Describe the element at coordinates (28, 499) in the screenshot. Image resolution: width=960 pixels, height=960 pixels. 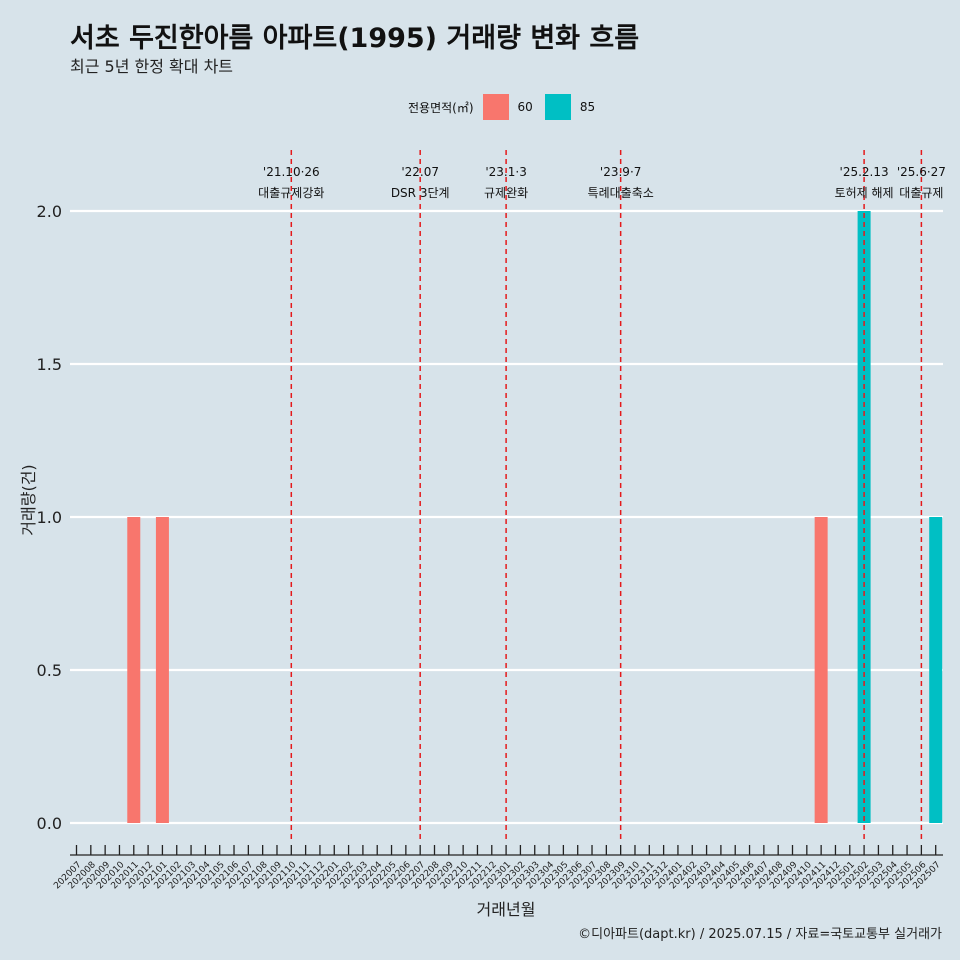
I see `y-axis-title: 거래량(건)` at that location.